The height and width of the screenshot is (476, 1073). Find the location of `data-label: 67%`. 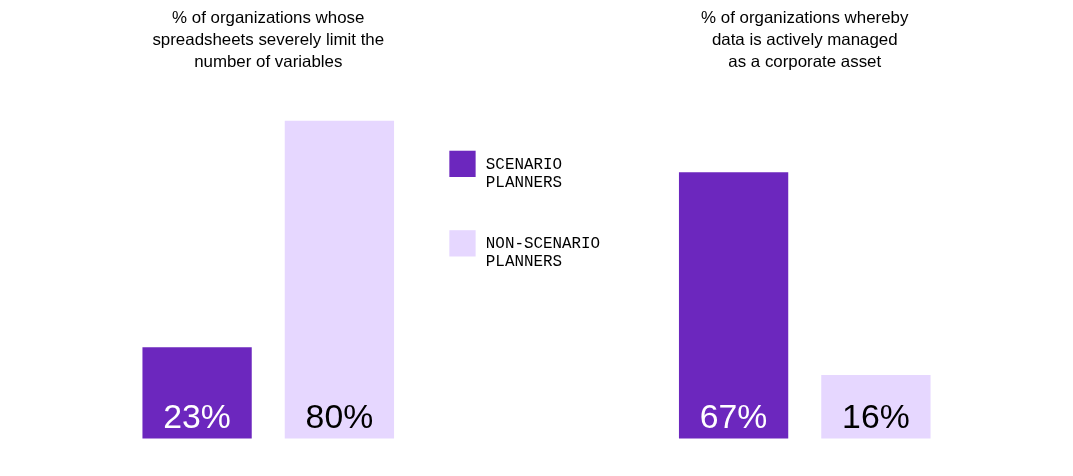

data-label: 67% is located at coordinates (733, 415).